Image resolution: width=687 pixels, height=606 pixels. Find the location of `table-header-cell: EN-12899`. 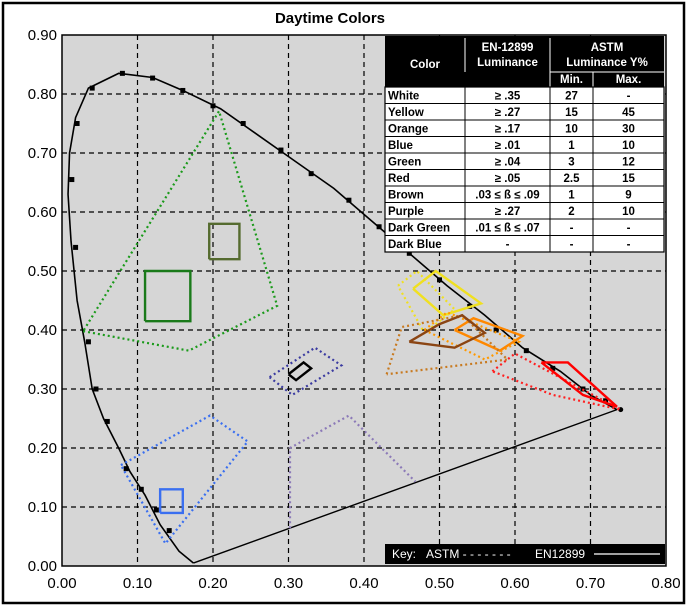

table-header-cell: EN-12899 is located at coordinates (508, 48).